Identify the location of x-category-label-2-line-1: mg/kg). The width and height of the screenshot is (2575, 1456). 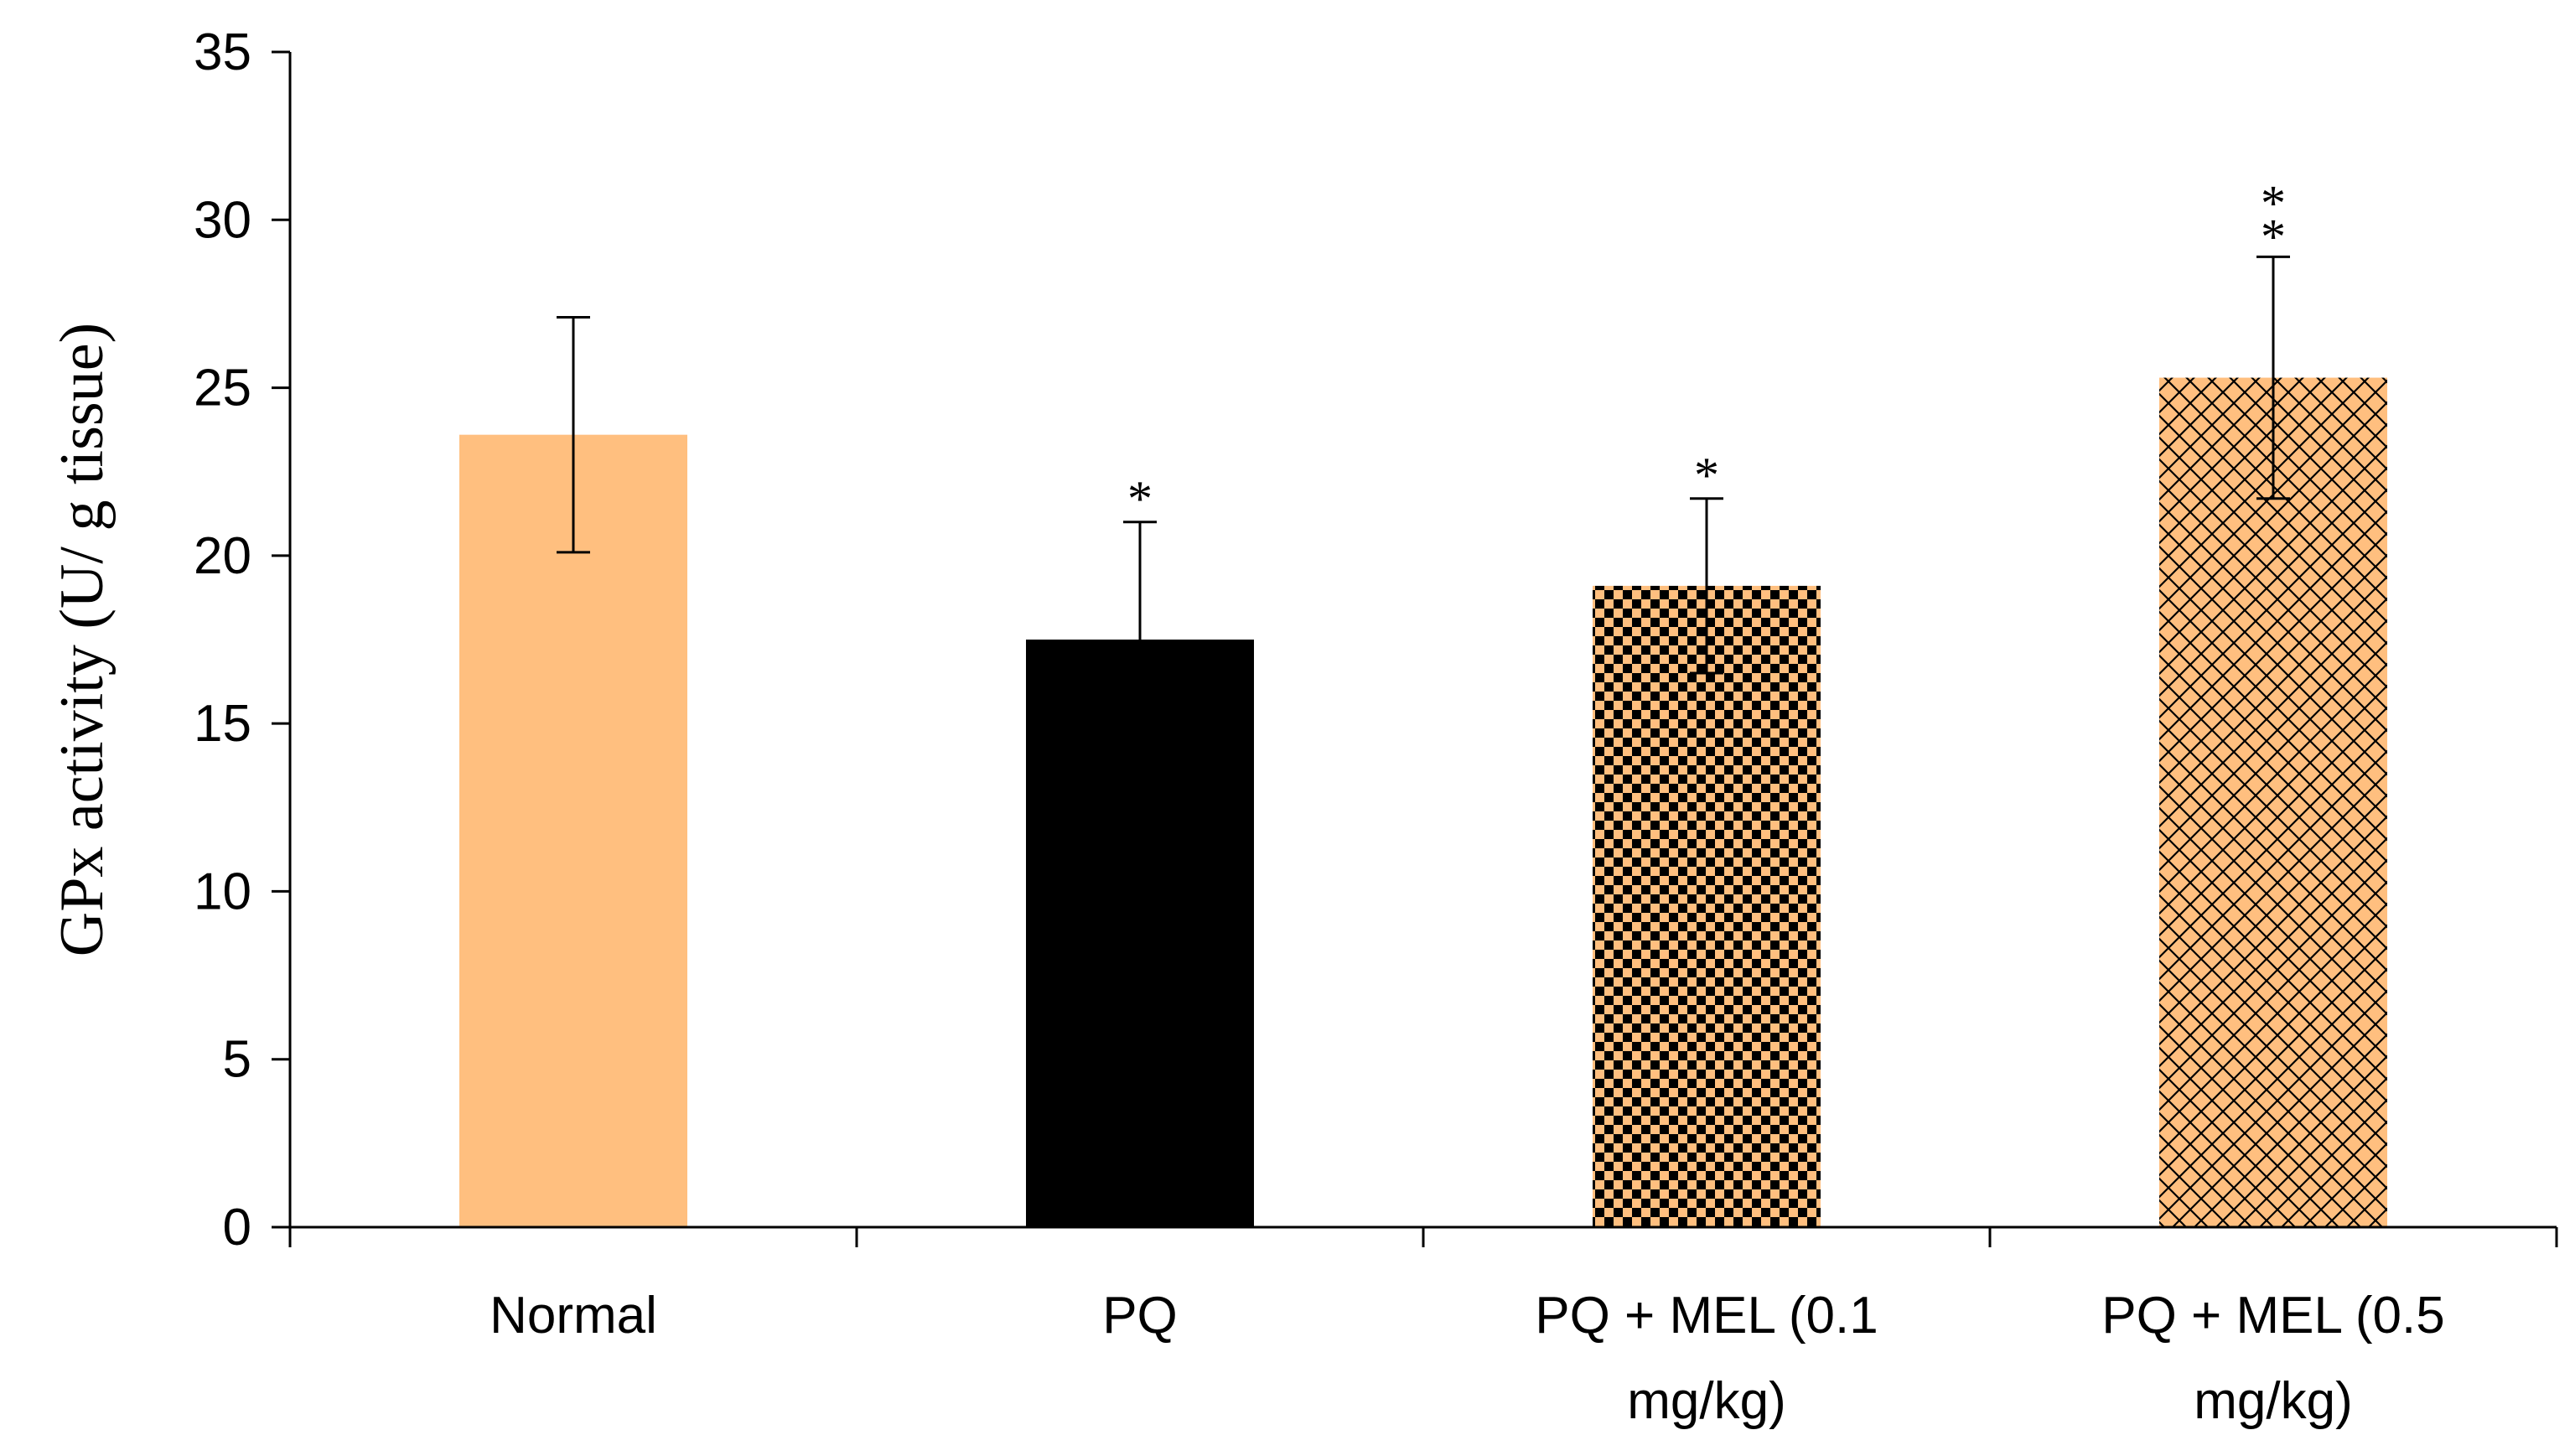
(1706, 1401).